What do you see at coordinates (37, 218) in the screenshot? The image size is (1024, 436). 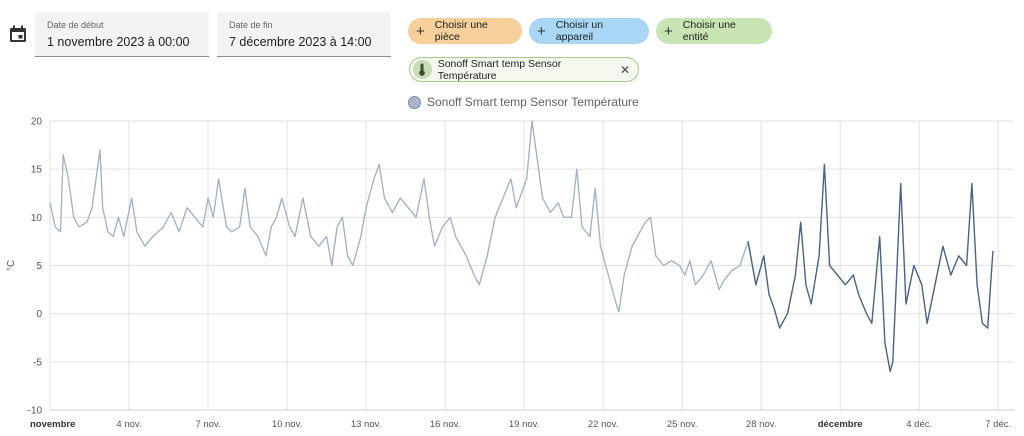 I see `y-tick-label: 10` at bounding box center [37, 218].